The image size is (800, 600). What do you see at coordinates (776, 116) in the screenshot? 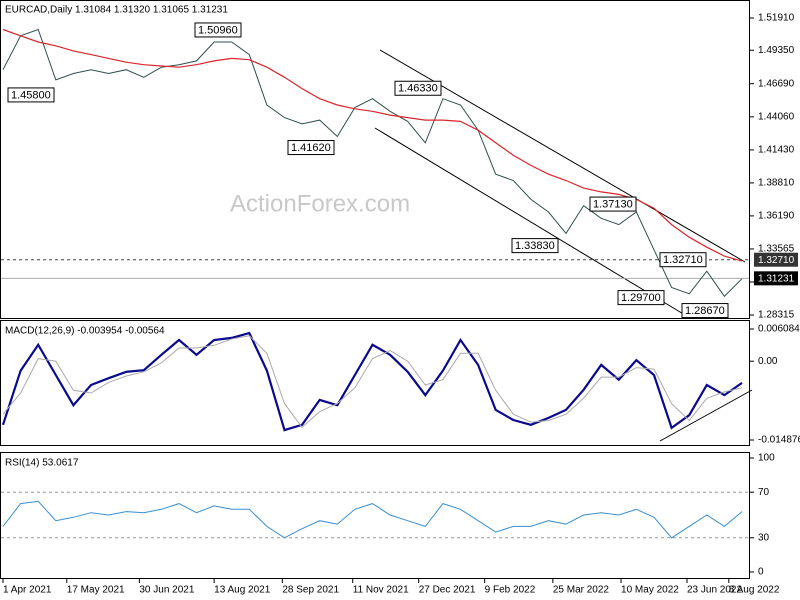
I see `y-tick-label: 1.44060` at bounding box center [776, 116].